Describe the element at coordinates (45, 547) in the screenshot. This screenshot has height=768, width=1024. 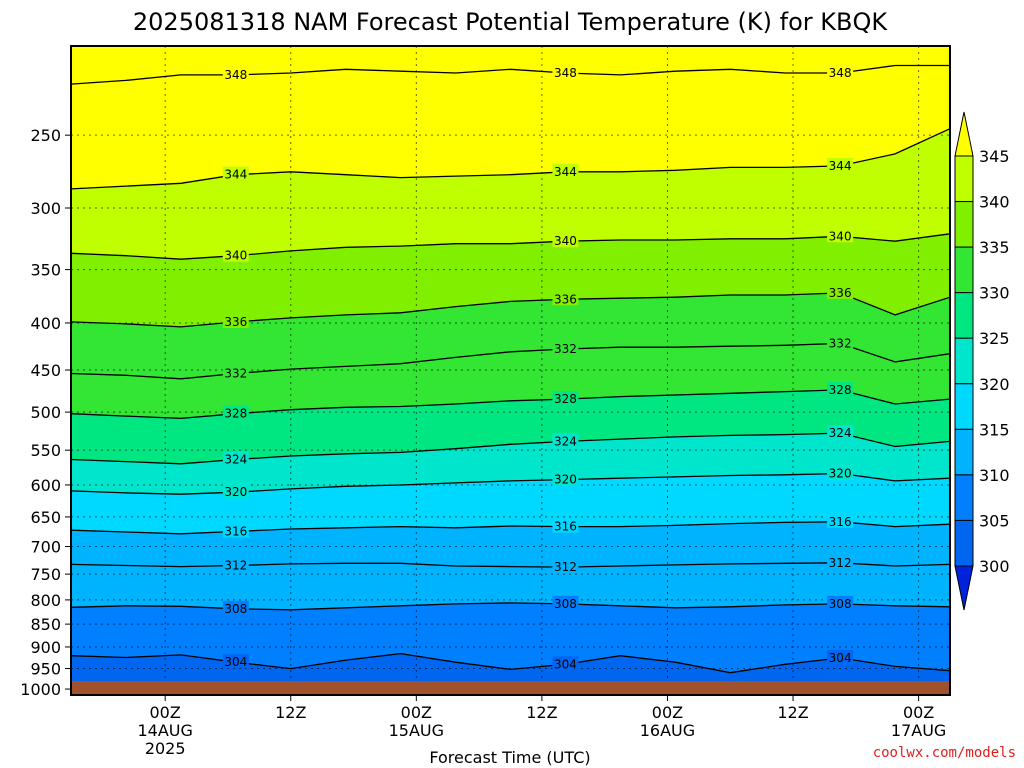
I see `y-tick-label: 700` at that location.